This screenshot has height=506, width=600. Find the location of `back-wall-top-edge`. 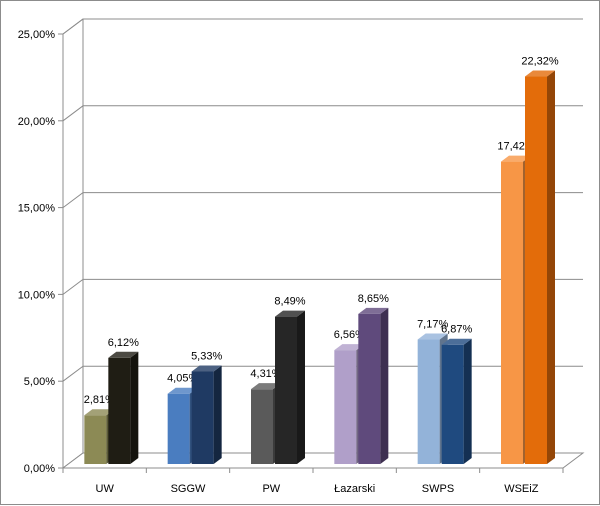

back-wall-top-edge is located at coordinates (322, 26).